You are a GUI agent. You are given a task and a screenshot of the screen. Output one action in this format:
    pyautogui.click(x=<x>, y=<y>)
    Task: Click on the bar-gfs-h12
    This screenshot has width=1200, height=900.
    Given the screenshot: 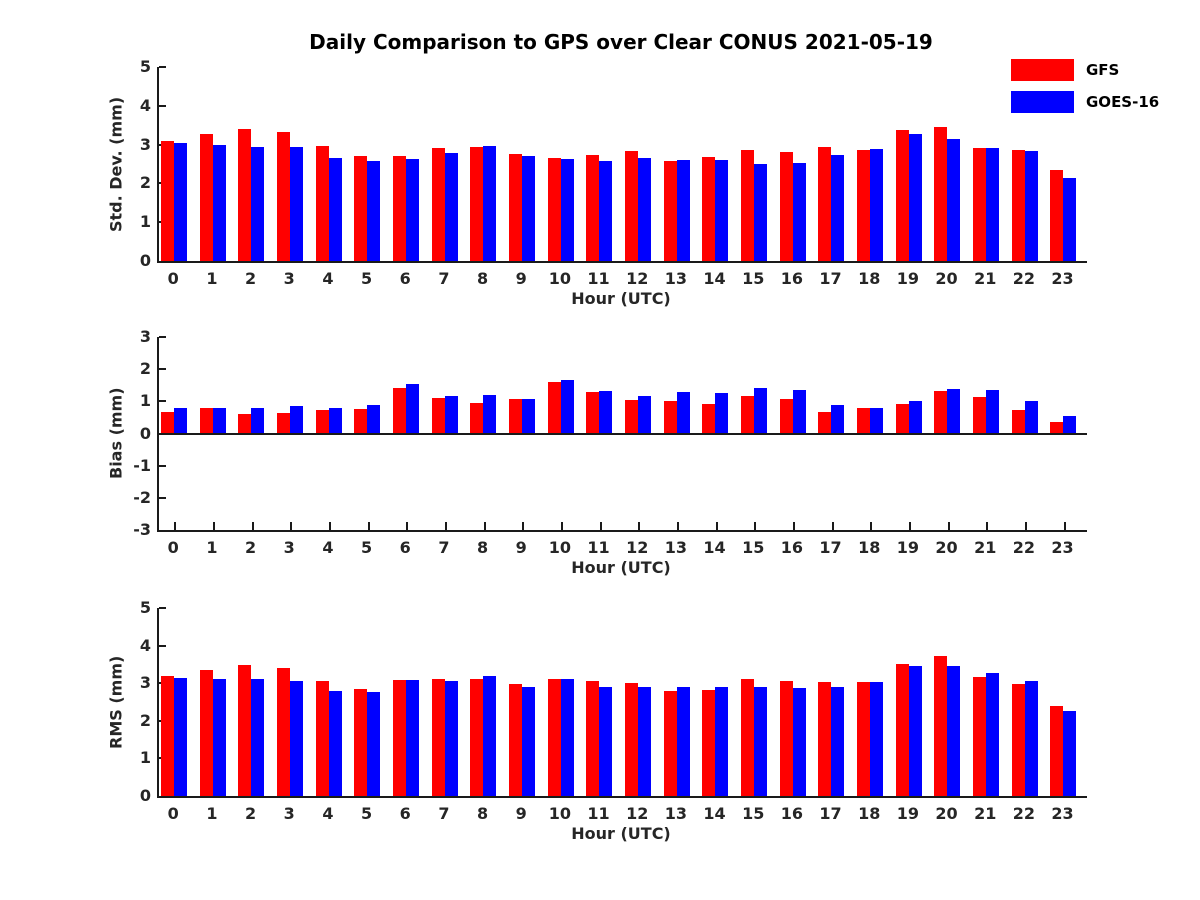 What is the action you would take?
    pyautogui.click(x=631, y=206)
    